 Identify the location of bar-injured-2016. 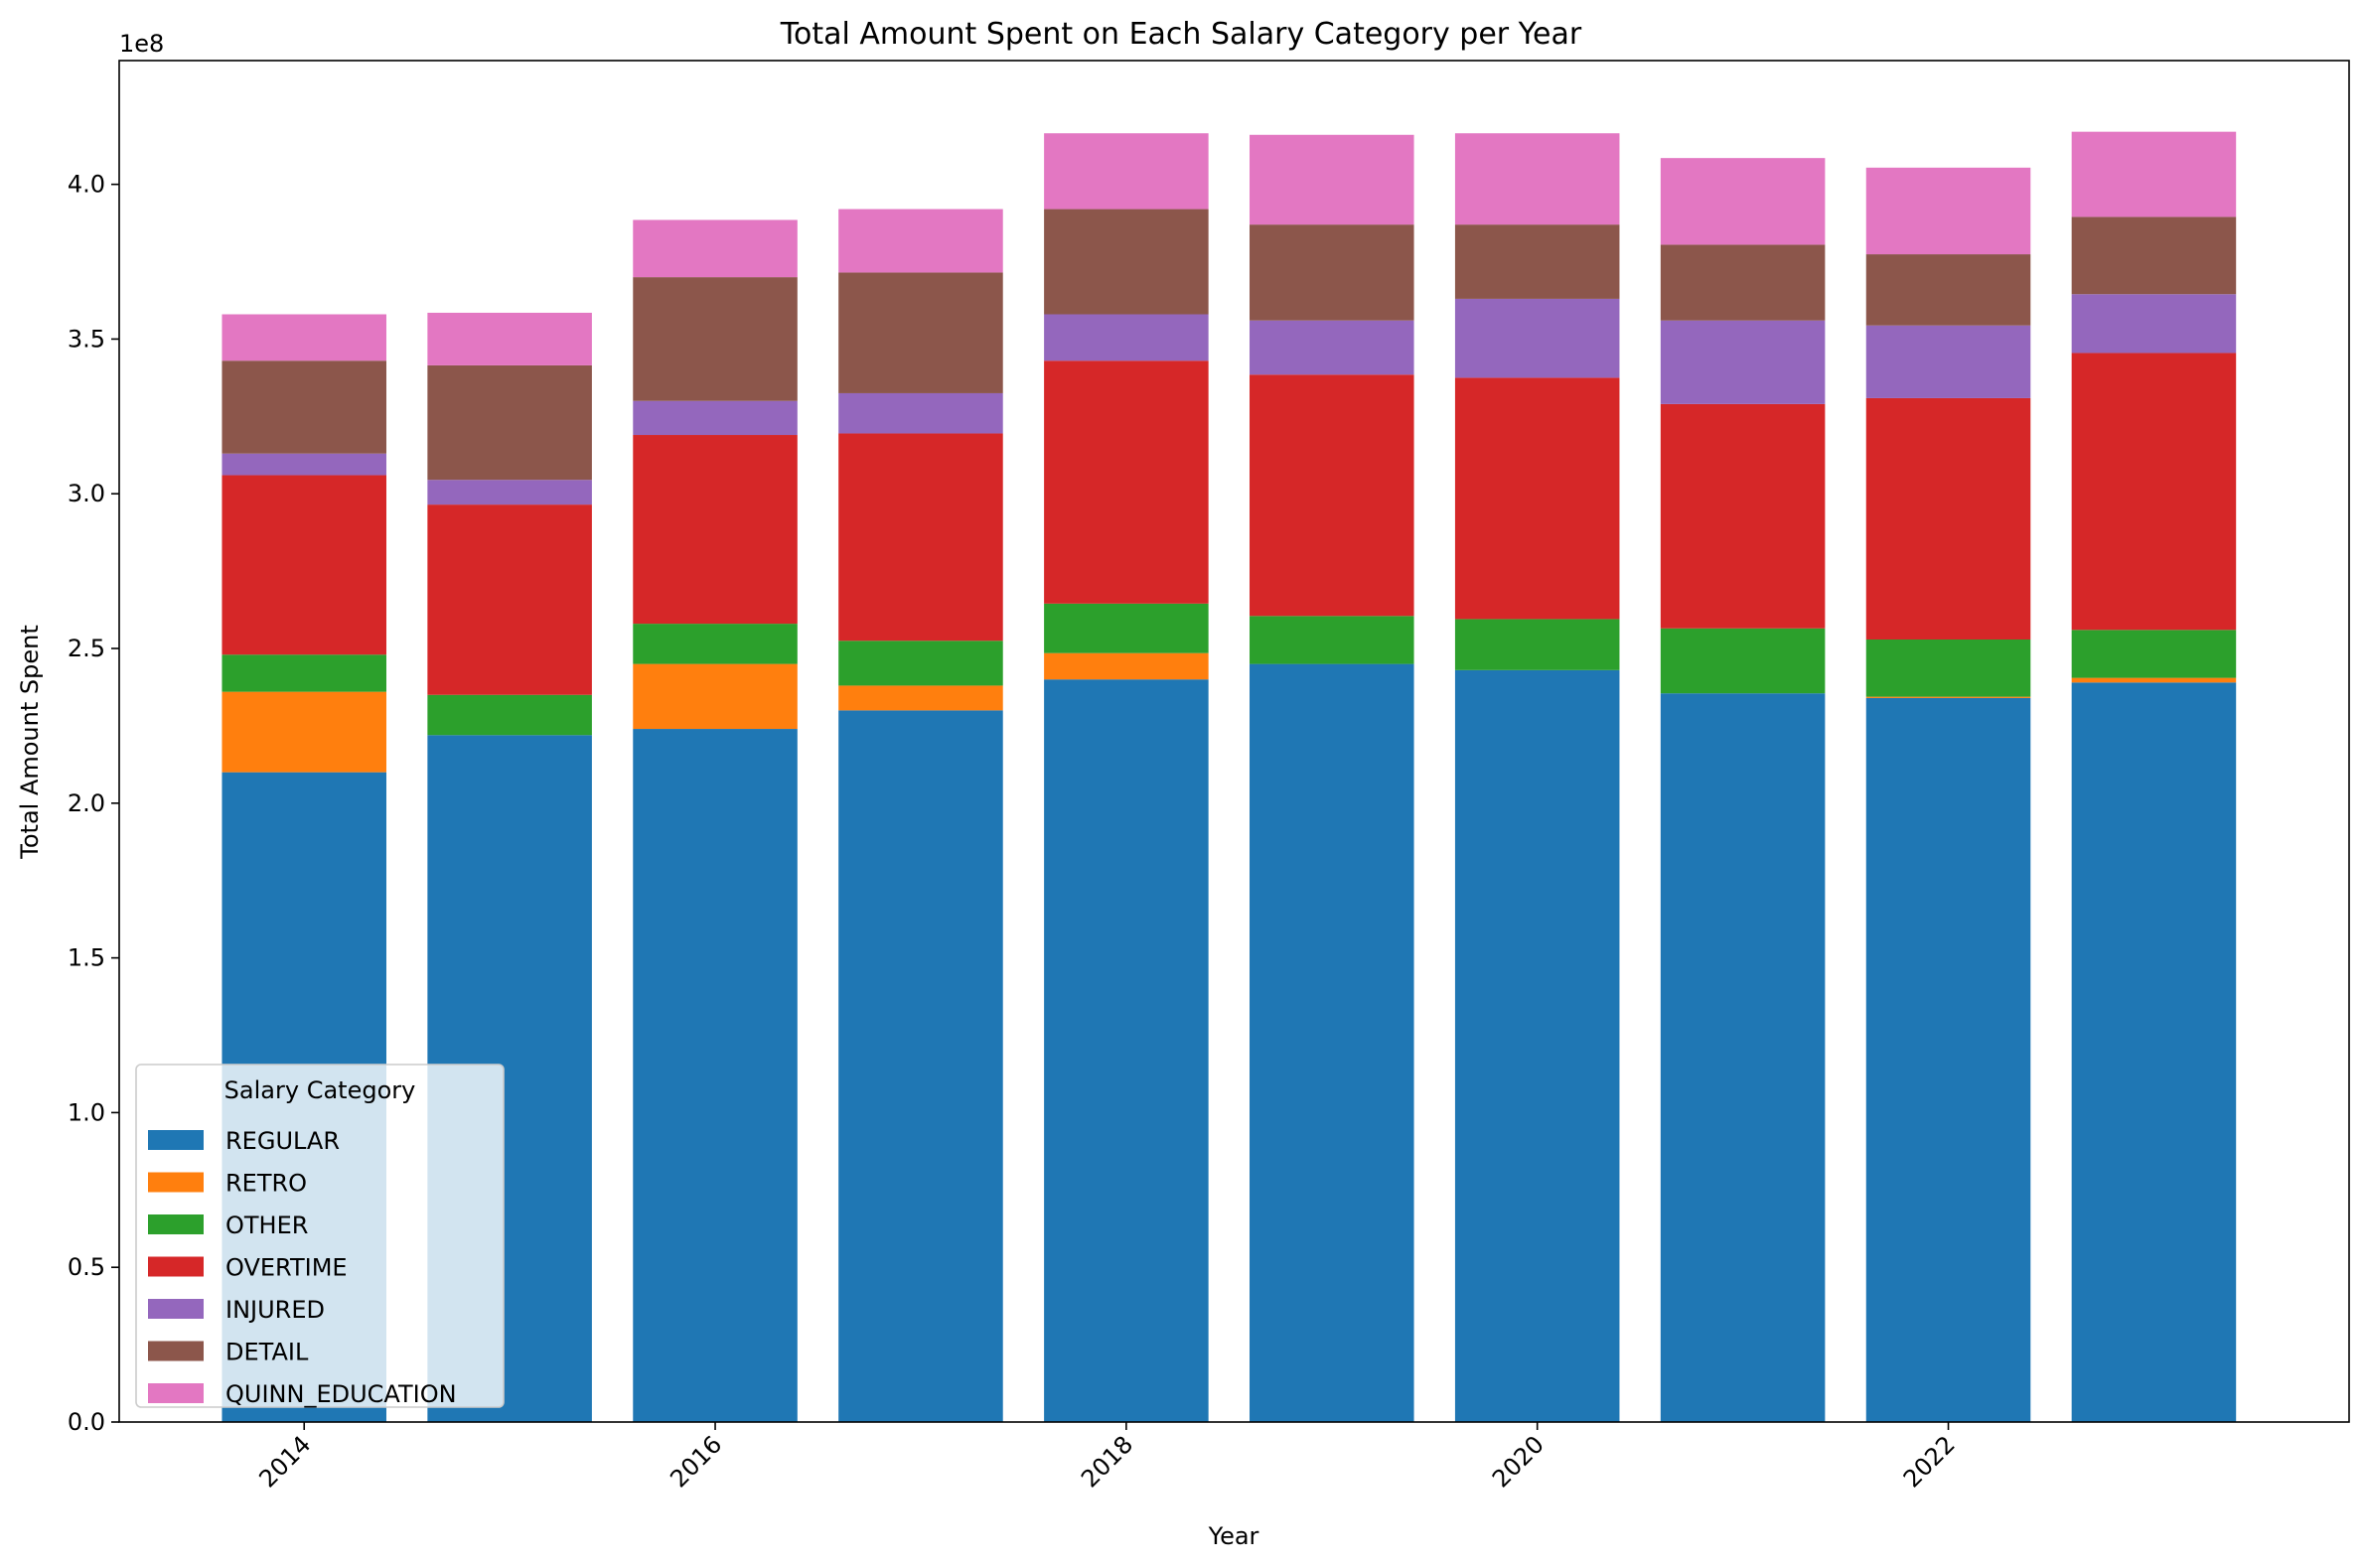
(715, 418).